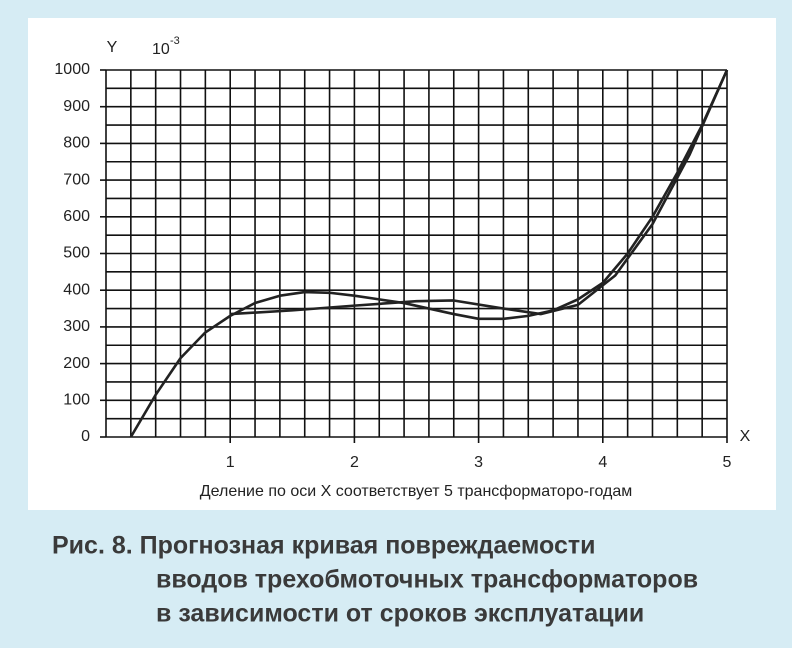 This screenshot has height=653, width=792. Describe the element at coordinates (112, 47) in the screenshot. I see `y-axis-label: Y` at that location.